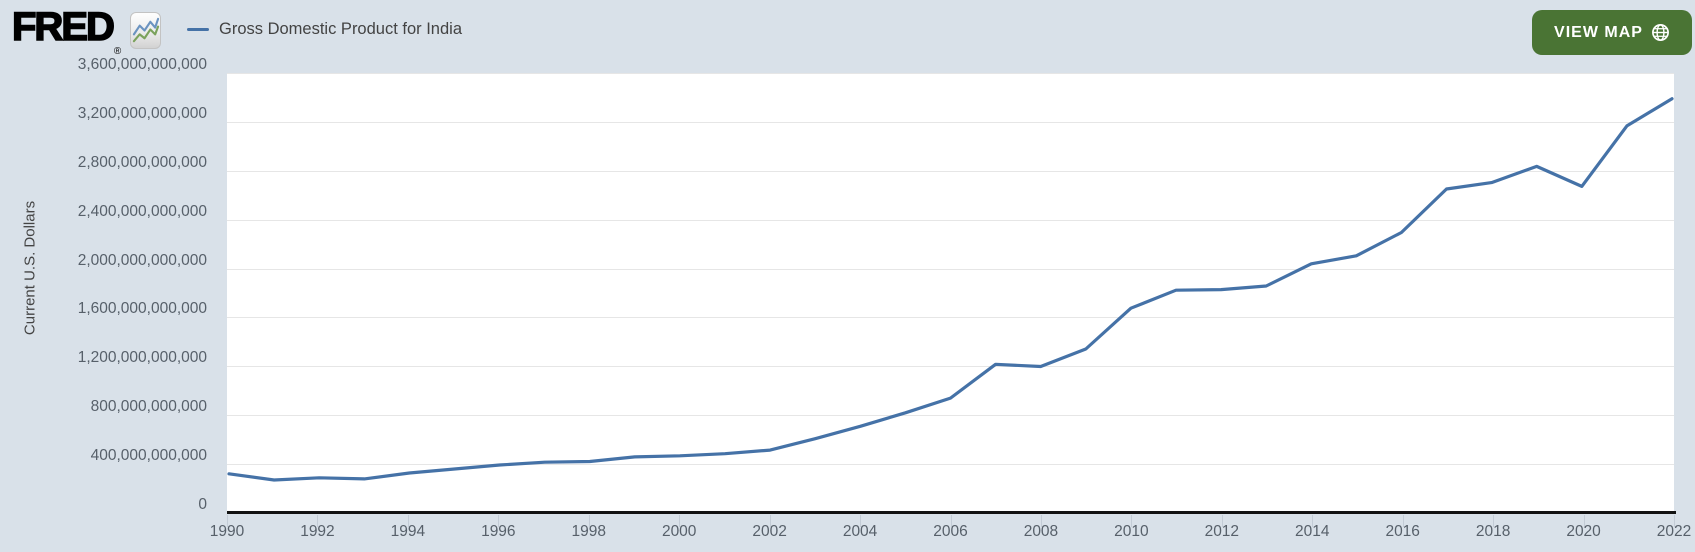 This screenshot has width=1695, height=552. I want to click on legend-series-label: Gross Domestic Product for India, so click(341, 28).